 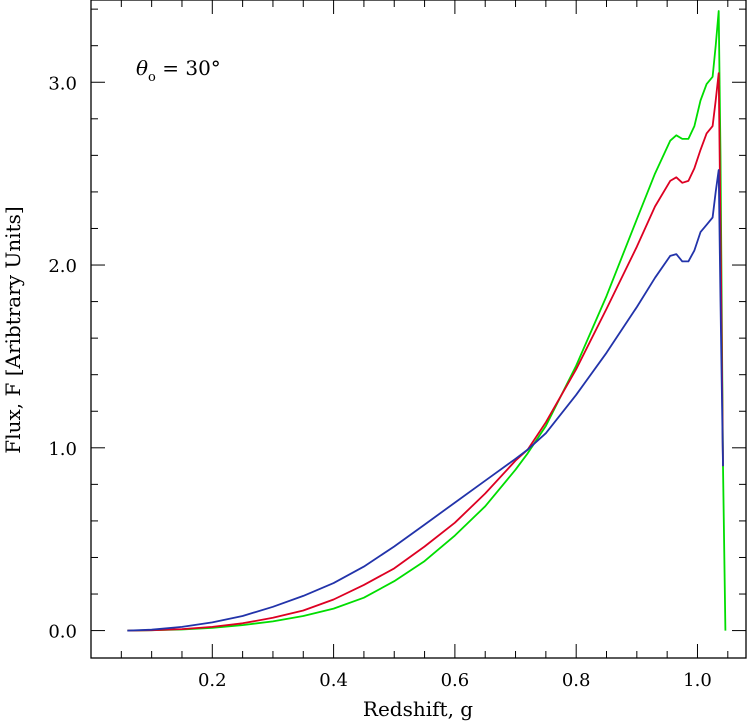 I want to click on theta-annotation: θo = 30°, so click(x=178, y=70).